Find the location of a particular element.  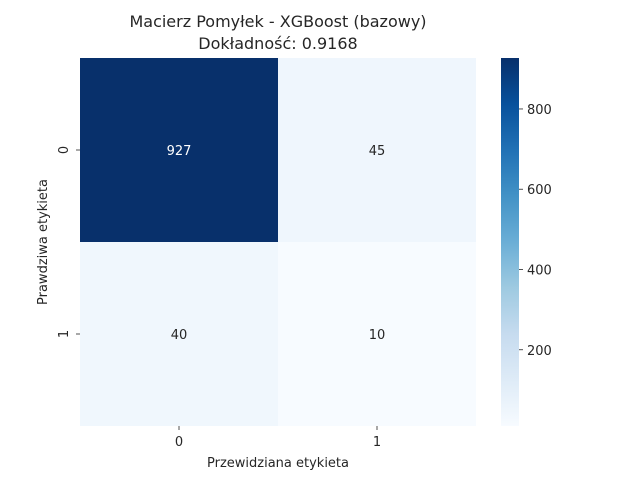

colorbar-tick-label-0: 200 is located at coordinates (539, 351).